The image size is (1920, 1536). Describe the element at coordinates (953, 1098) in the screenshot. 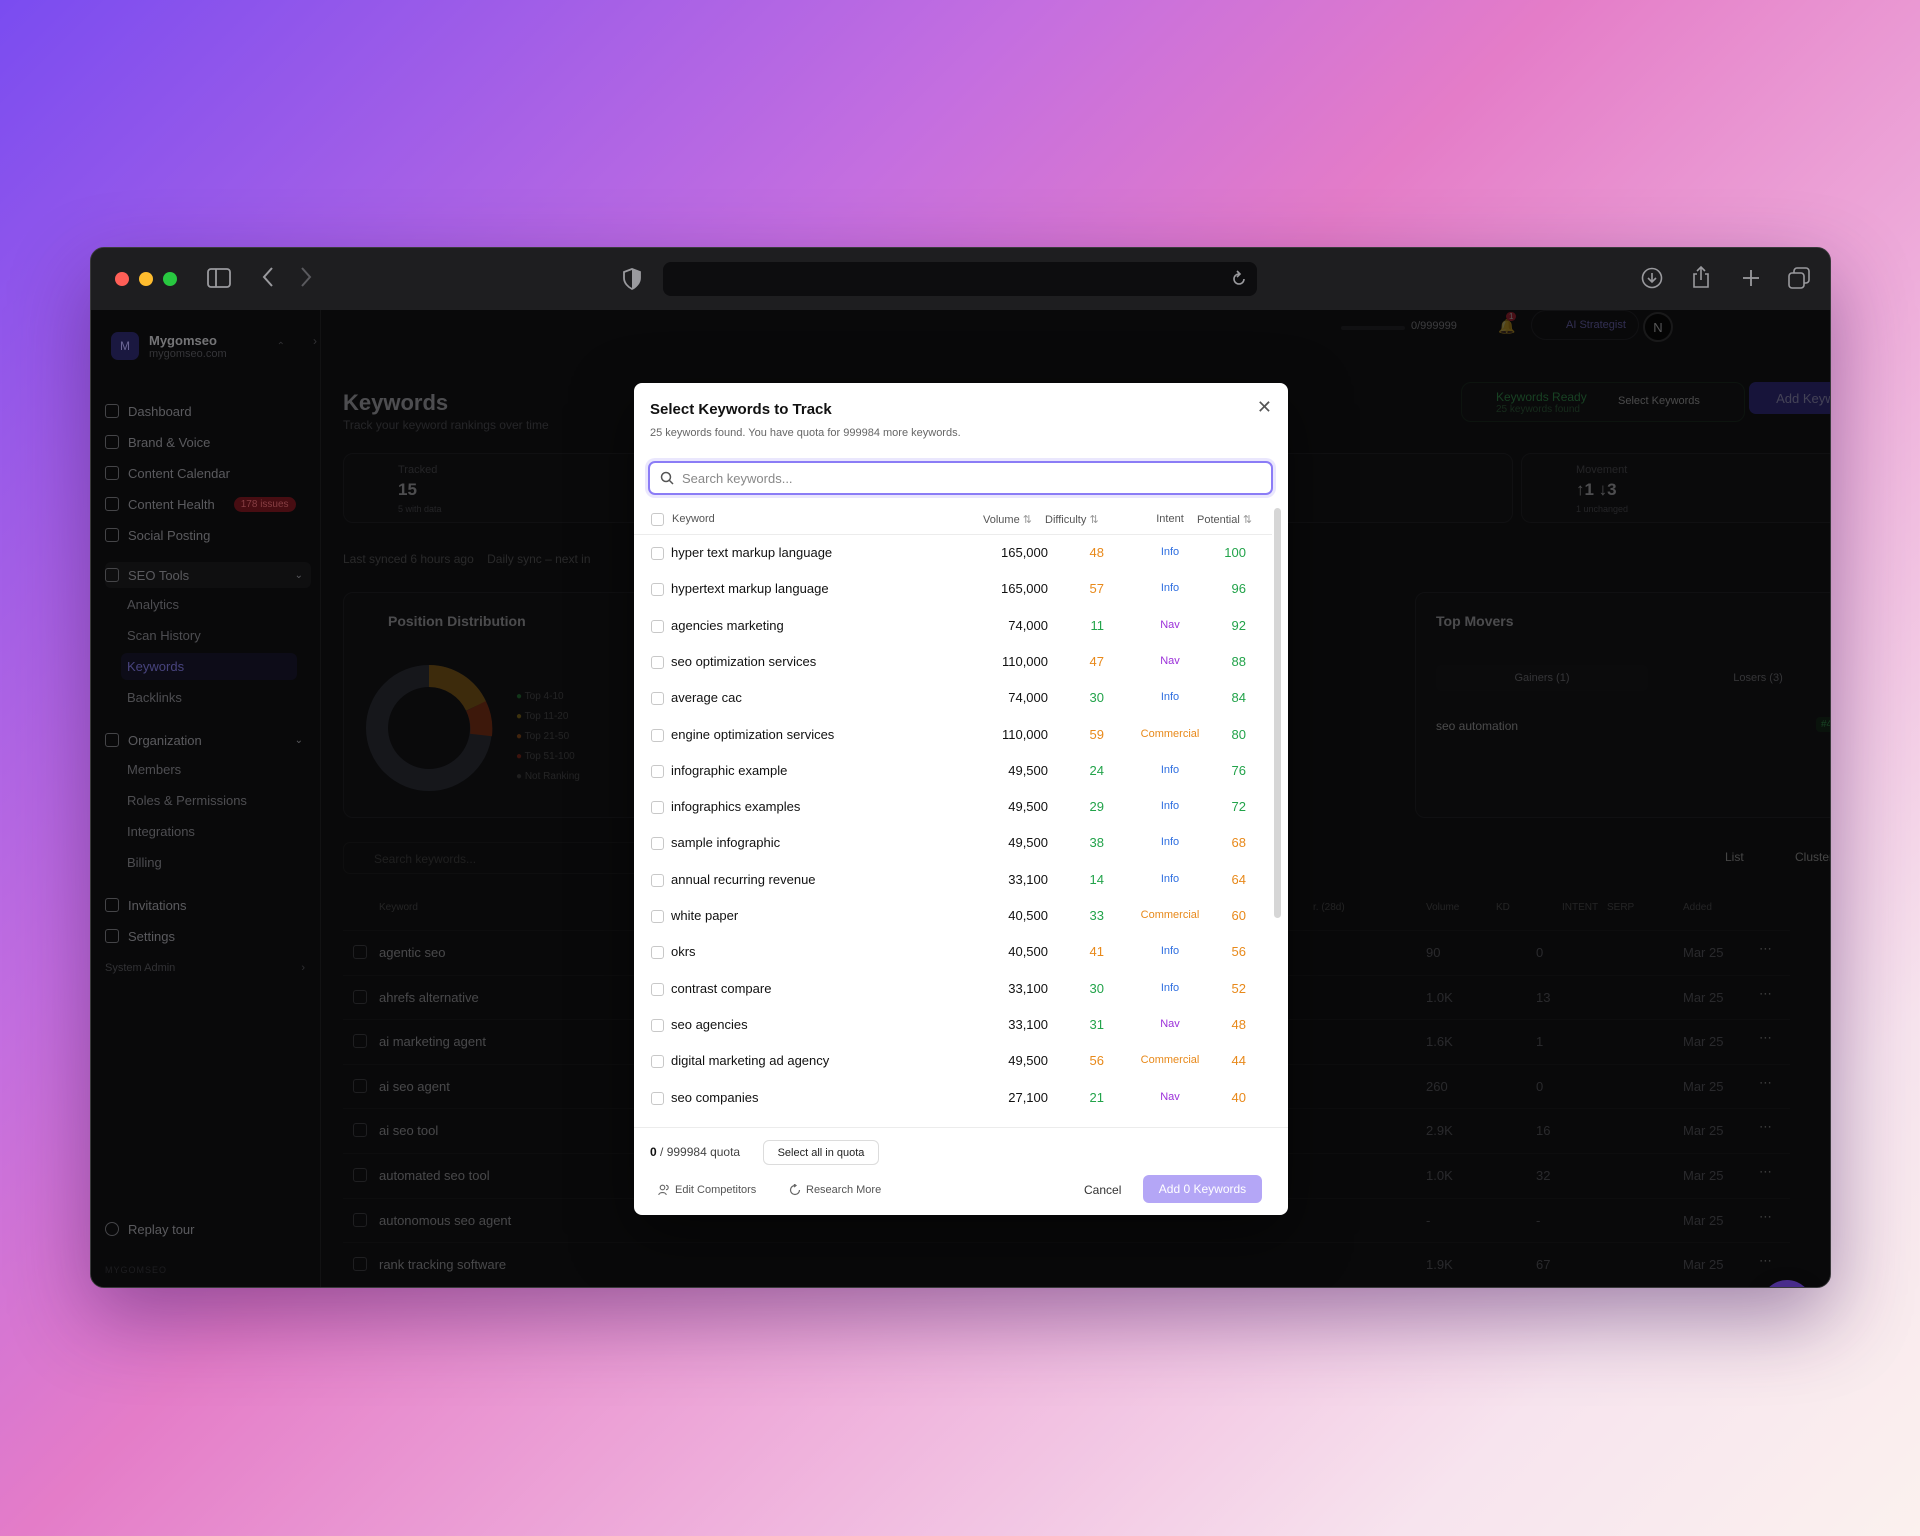

I see `keyword-candidate-row: seo companies 27,100 21 Nav 40` at that location.